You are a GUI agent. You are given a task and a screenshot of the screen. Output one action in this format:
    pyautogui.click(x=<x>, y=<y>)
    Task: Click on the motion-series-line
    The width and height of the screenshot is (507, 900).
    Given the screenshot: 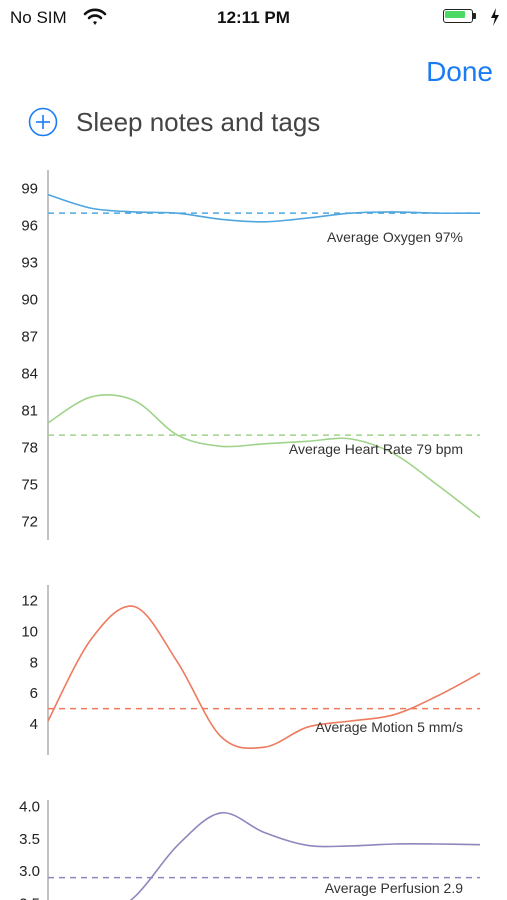 What is the action you would take?
    pyautogui.click(x=264, y=677)
    